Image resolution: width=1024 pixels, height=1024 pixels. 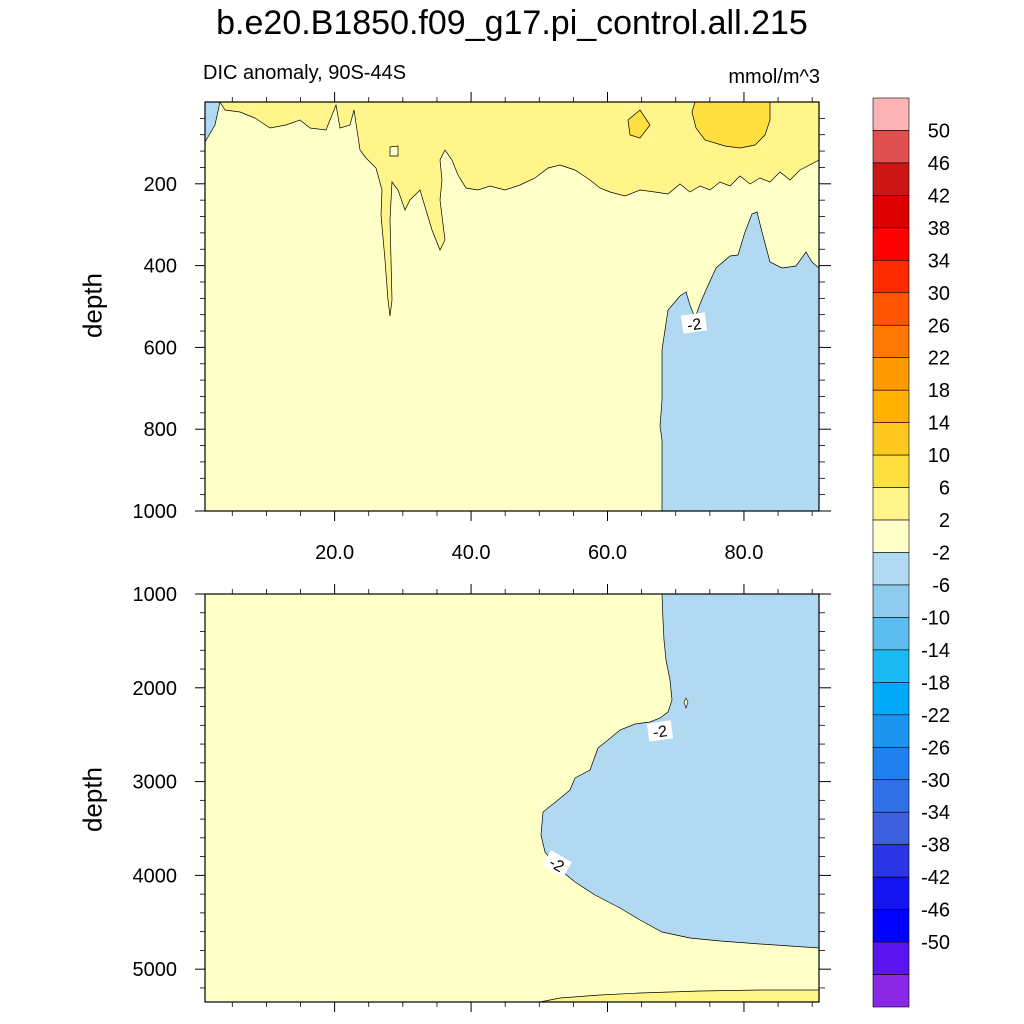 I want to click on colorbar-label: -2, so click(x=941, y=554).